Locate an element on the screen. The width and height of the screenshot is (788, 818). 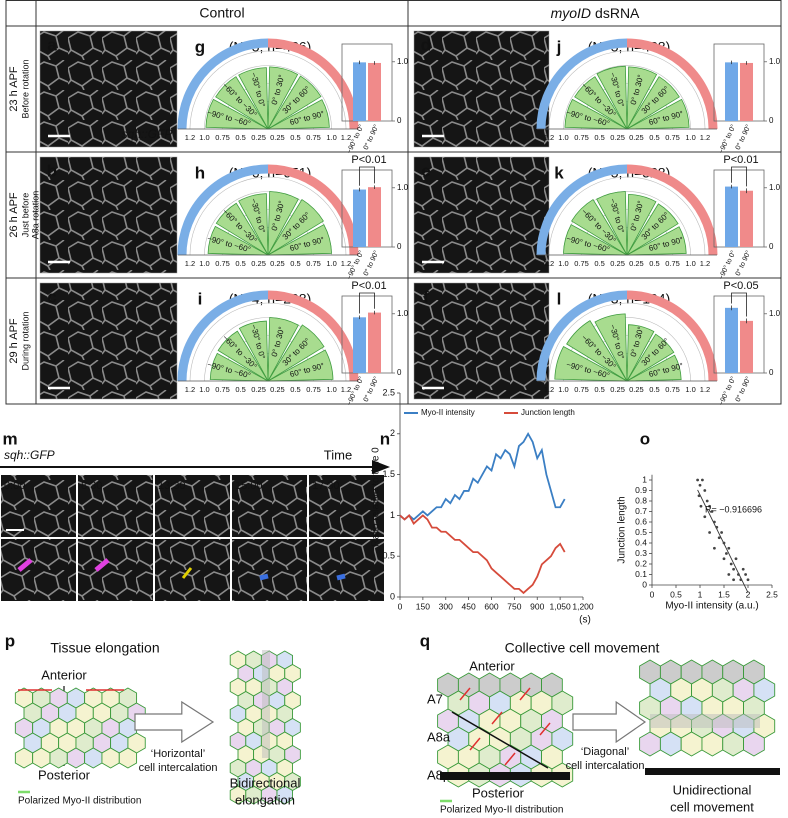
gene-name: myoID is located at coordinates (571, 13).